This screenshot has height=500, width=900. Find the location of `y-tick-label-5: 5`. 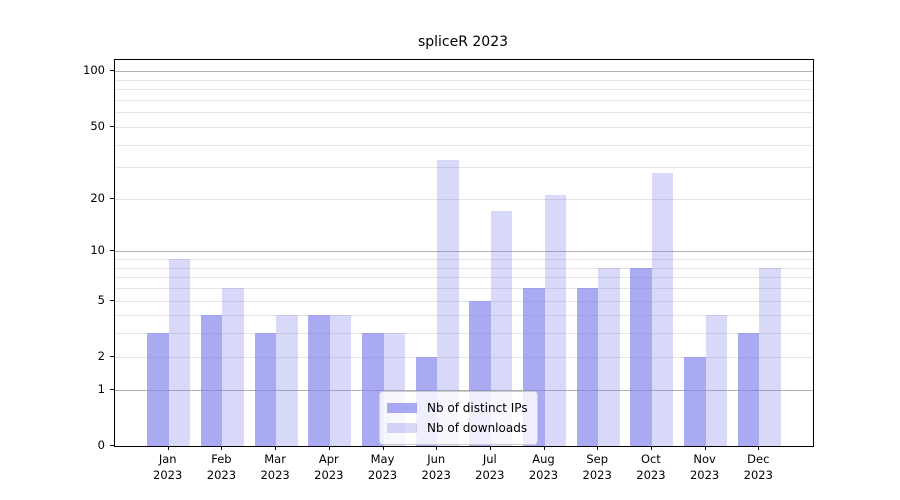

y-tick-label-5: 5 is located at coordinates (101, 299).